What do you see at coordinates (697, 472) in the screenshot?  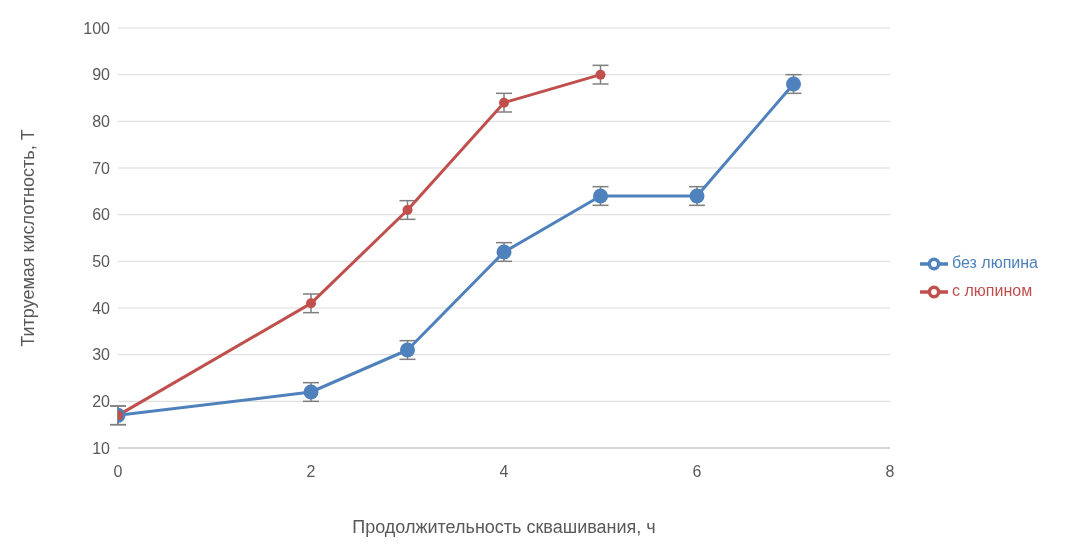 I see `x-tick-label: 6` at bounding box center [697, 472].